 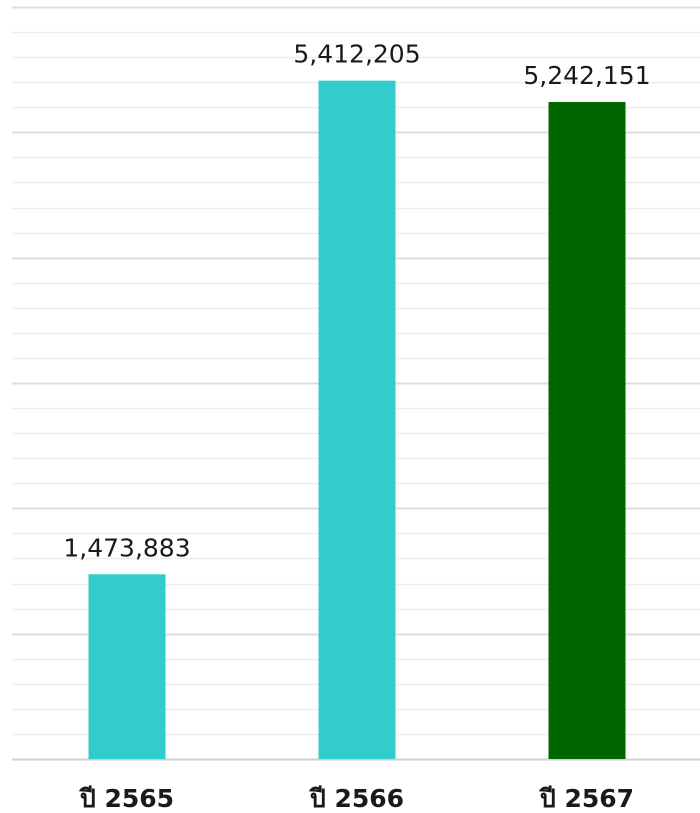 I want to click on value-label-3: 5,242,151, so click(x=586, y=75).